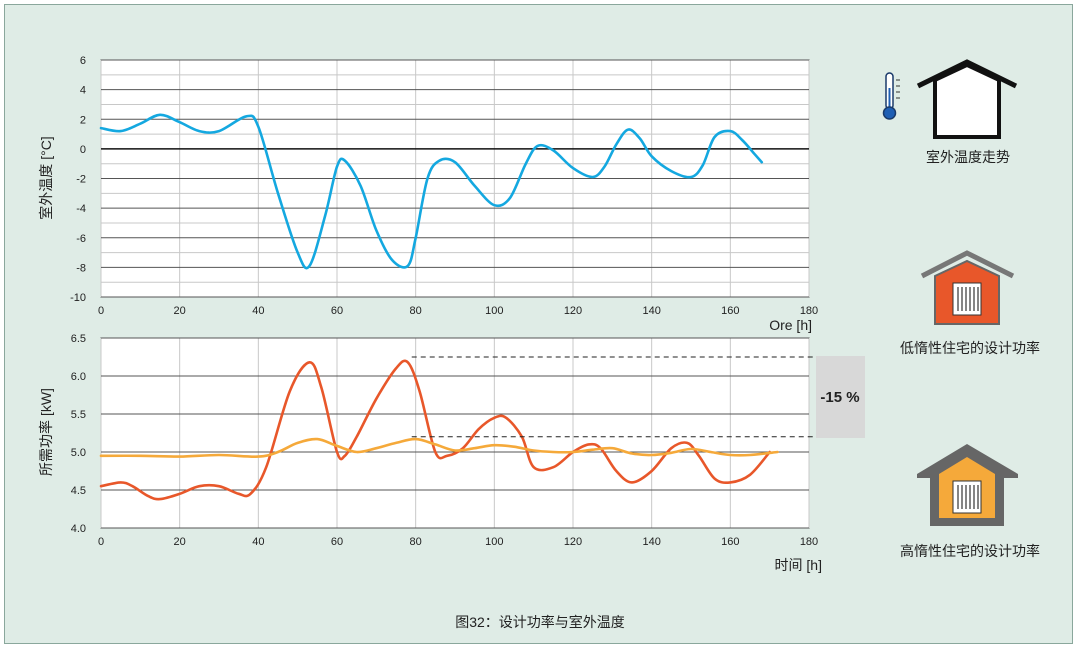  I want to click on house-outline-icon, so click(967, 99).